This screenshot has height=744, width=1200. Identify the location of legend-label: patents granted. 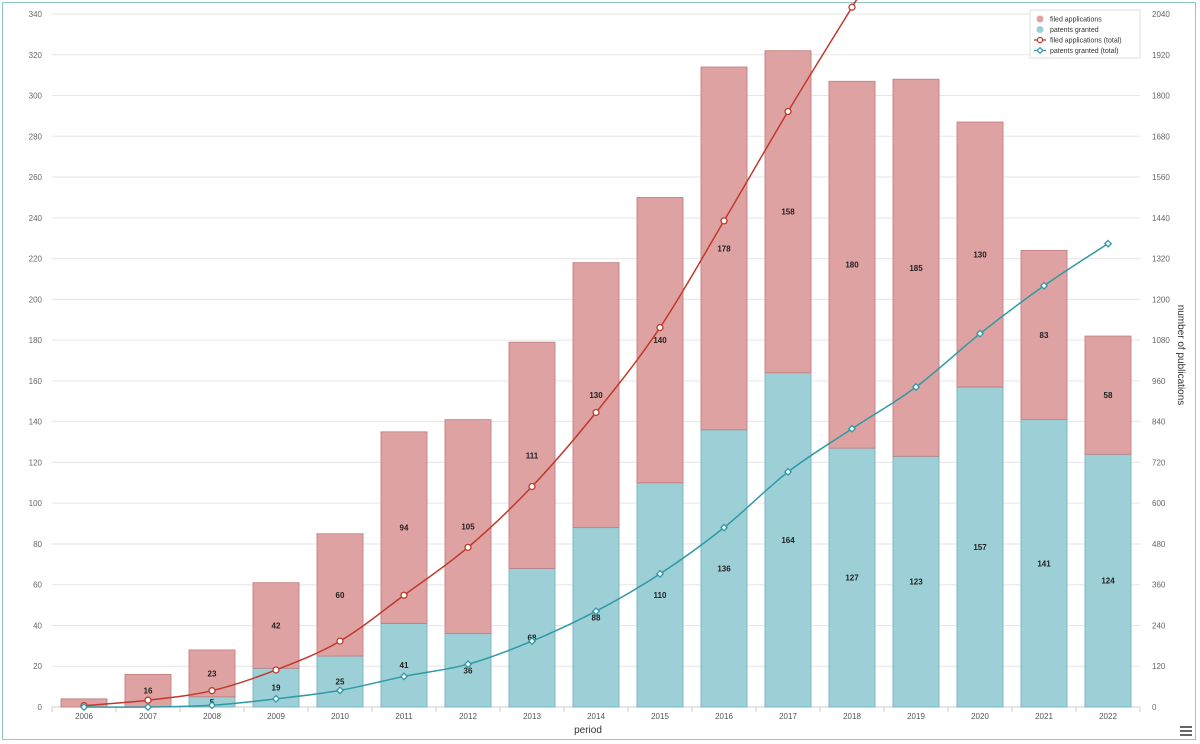
(1074, 30).